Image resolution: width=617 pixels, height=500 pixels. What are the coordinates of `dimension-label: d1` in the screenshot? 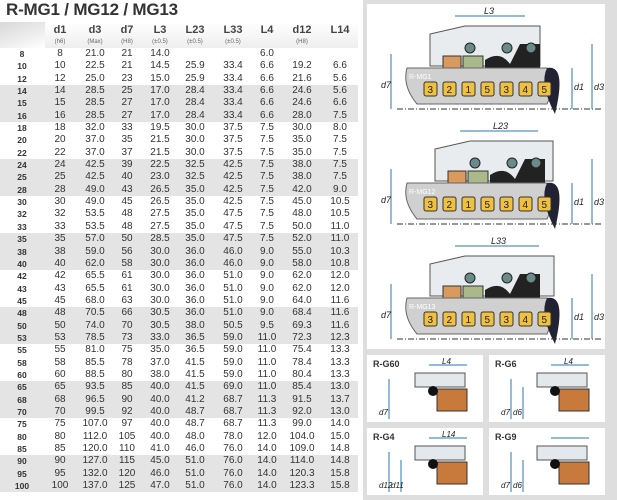 It's located at (579, 202).